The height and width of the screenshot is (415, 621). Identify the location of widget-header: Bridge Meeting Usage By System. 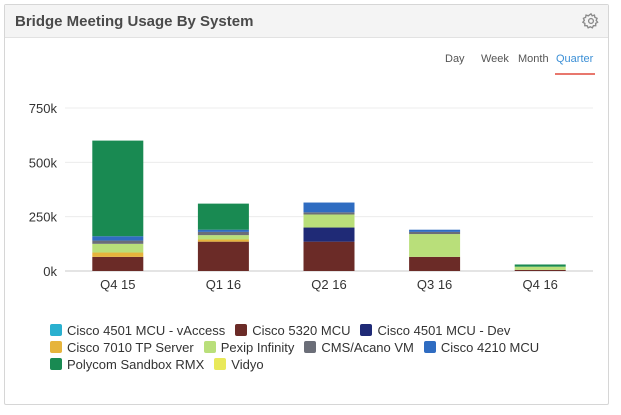
(306, 21).